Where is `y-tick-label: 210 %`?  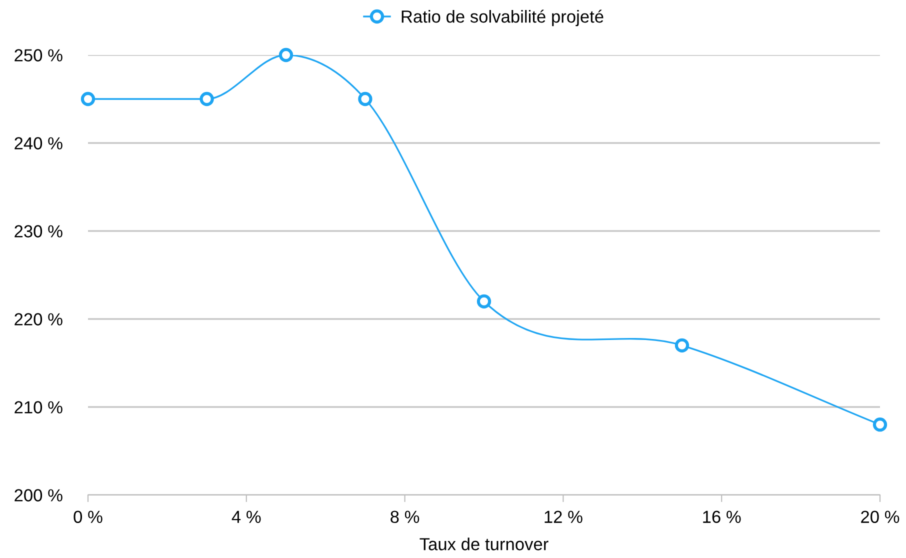
y-tick-label: 210 % is located at coordinates (38, 407).